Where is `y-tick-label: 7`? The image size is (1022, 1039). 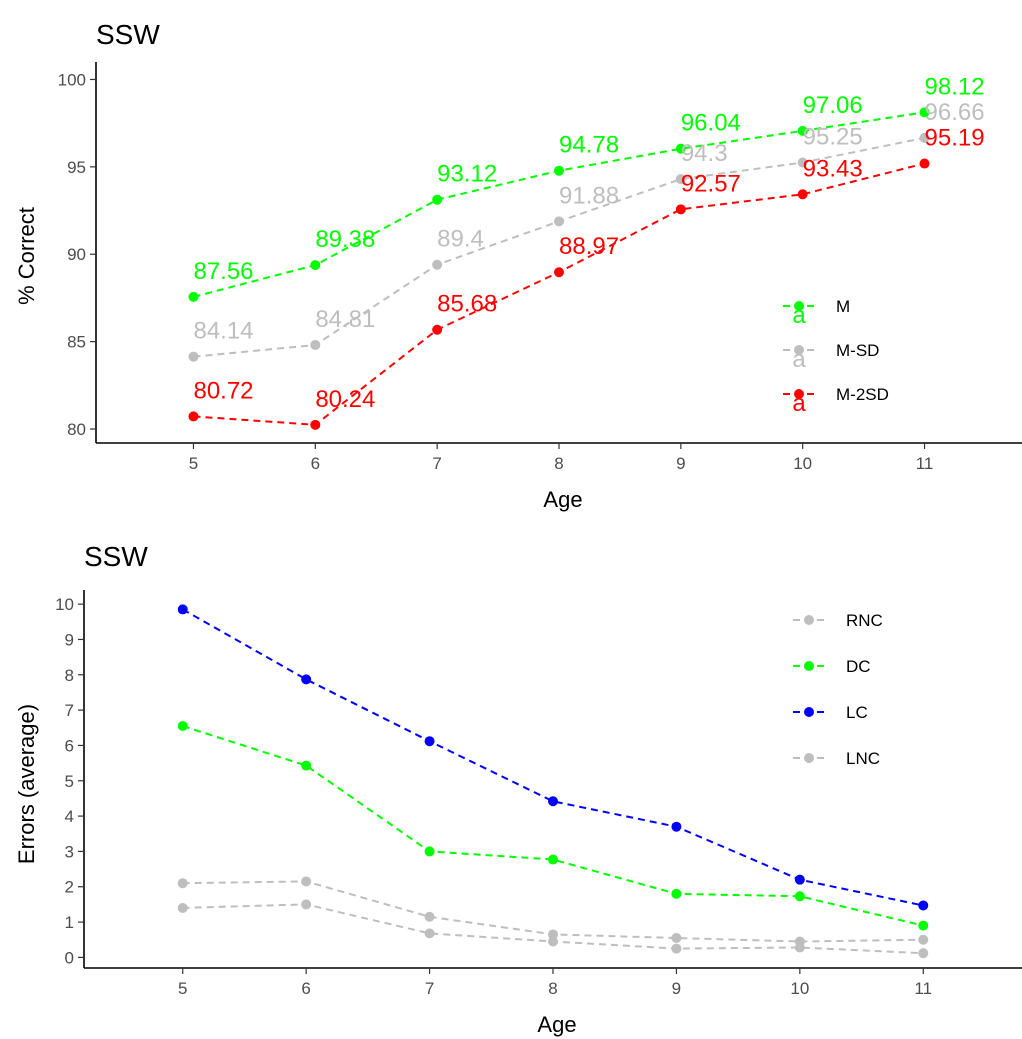
y-tick-label: 7 is located at coordinates (69, 710).